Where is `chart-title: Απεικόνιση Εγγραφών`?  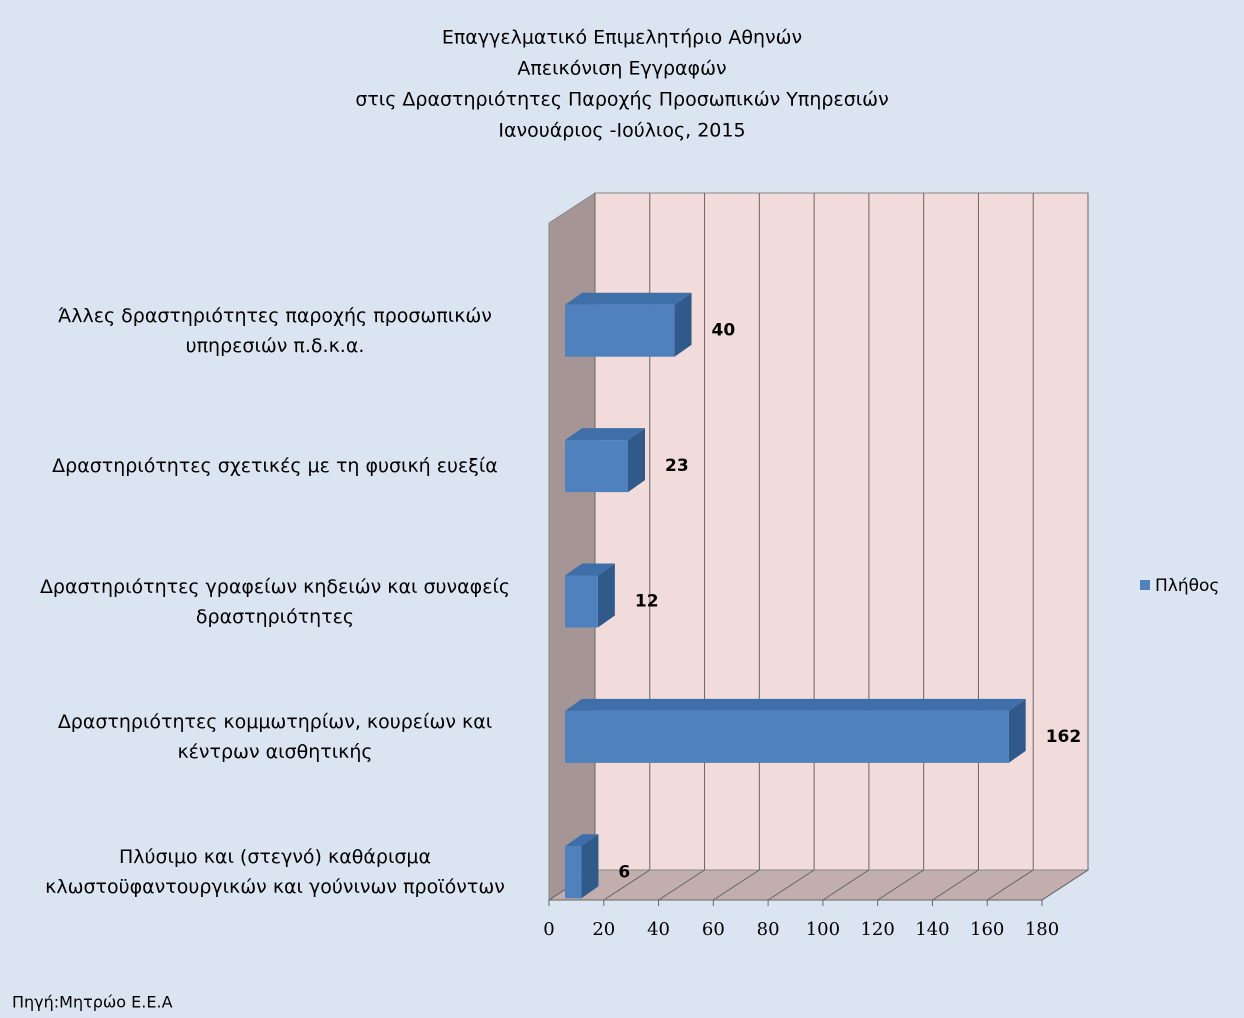
chart-title: Απεικόνιση Εγγραφών is located at coordinates (621, 69).